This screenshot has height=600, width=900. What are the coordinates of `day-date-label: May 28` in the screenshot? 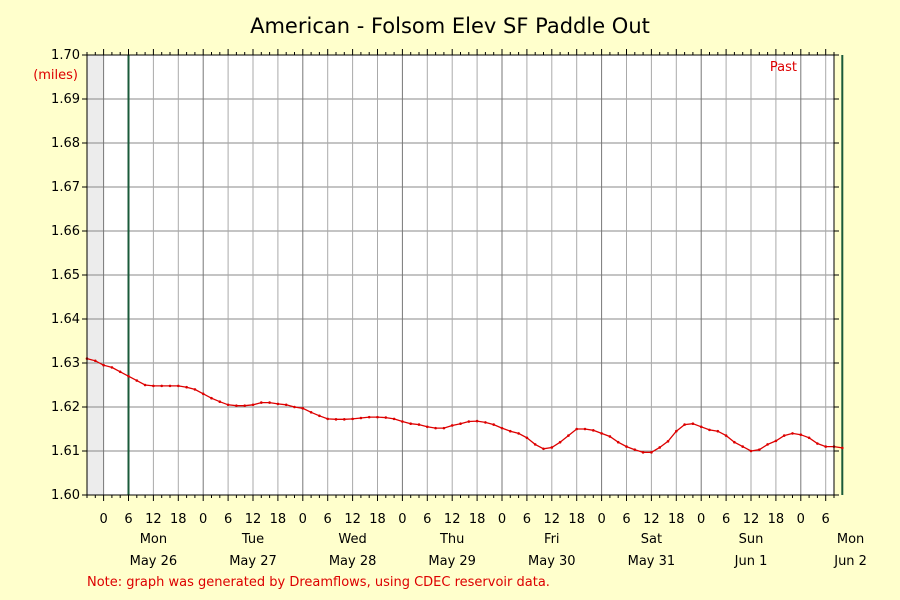 It's located at (353, 561).